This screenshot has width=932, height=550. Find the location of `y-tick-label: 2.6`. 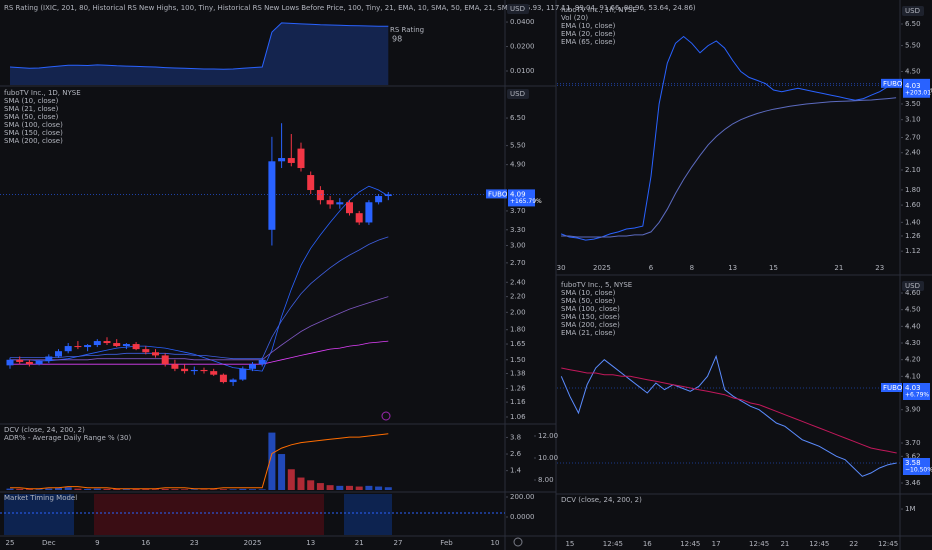

y-tick-label: 2.6 is located at coordinates (516, 454).